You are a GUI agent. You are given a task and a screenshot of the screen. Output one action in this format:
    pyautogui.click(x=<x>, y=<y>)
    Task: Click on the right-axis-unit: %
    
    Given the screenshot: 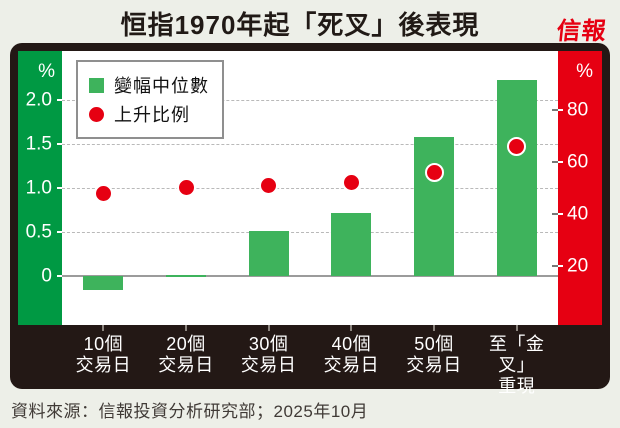 What is the action you would take?
    pyautogui.click(x=584, y=71)
    